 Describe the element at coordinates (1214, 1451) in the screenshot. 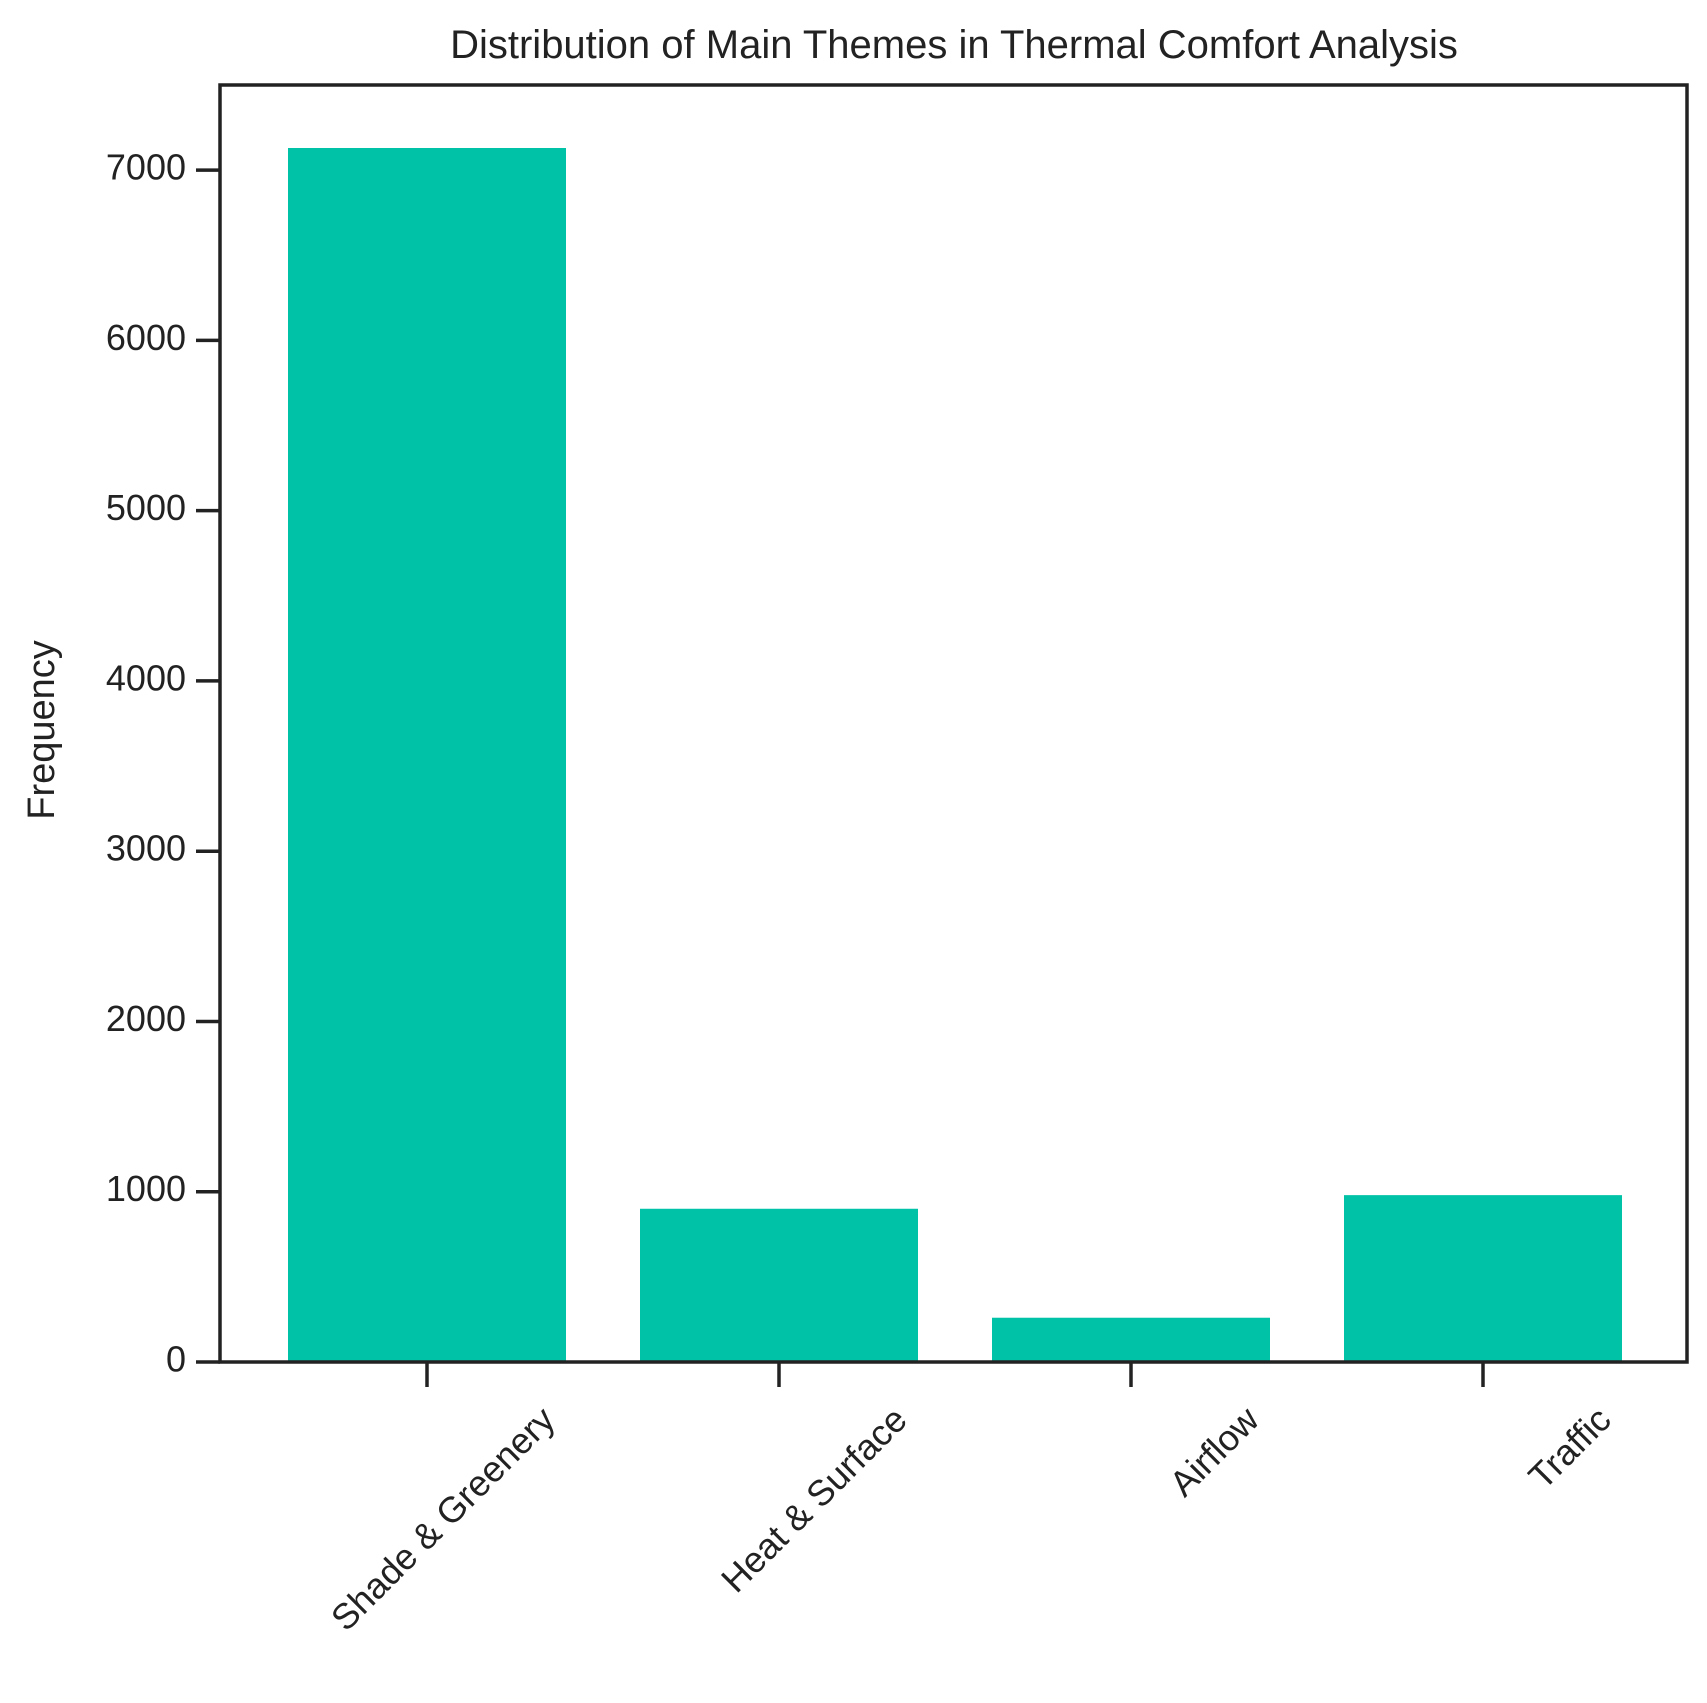

I see `x-tick-label-2: Airflow` at that location.